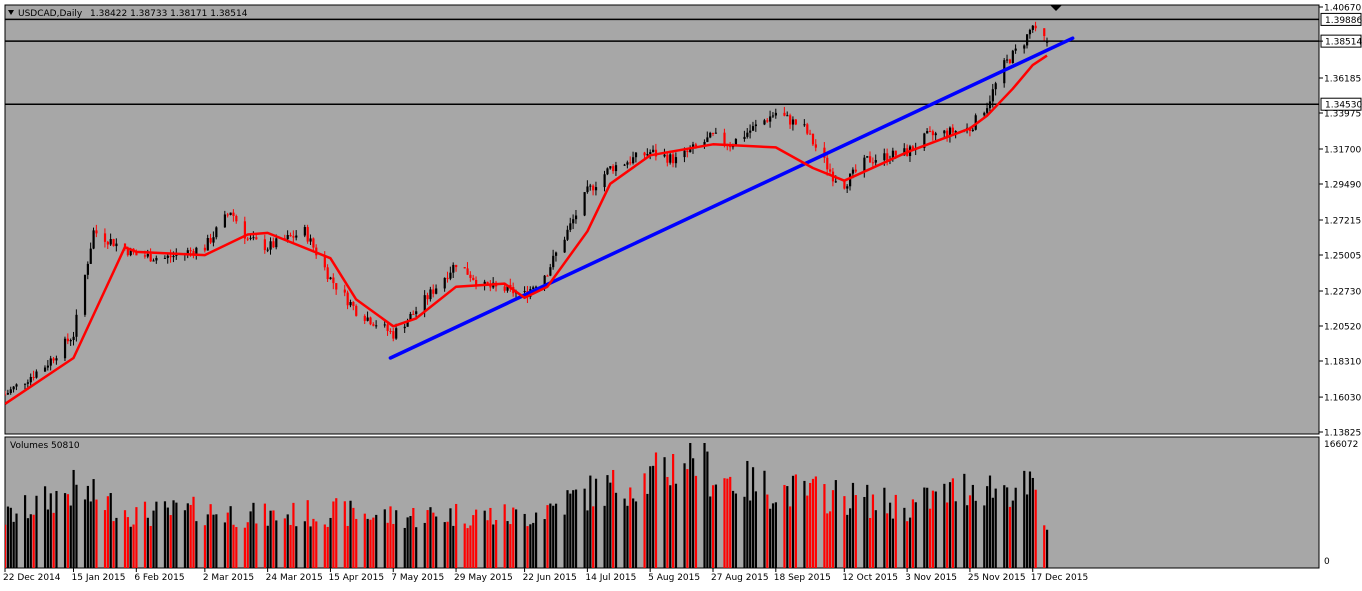  What do you see at coordinates (1342, 9) in the screenshot?
I see `y-tick-label: 1.40670` at bounding box center [1342, 9].